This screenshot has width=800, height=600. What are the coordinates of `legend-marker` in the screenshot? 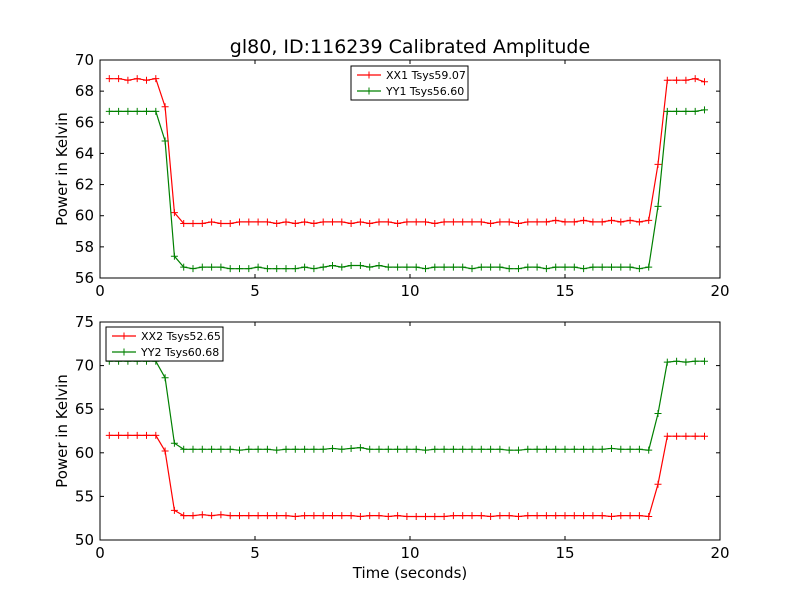 It's located at (124, 336).